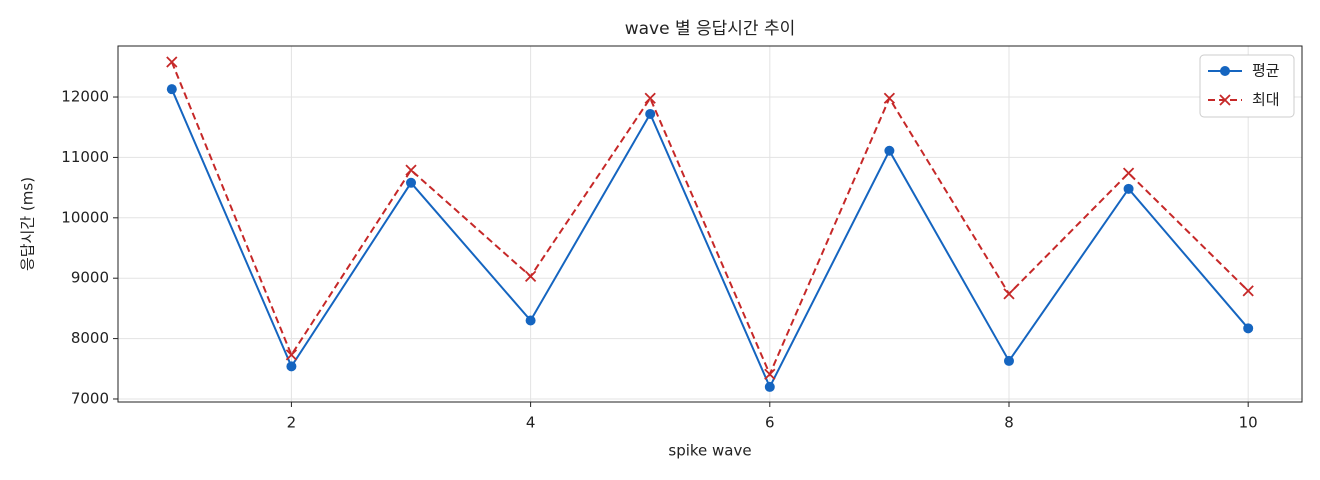  I want to click on x-tick-label: 8, so click(1009, 423).